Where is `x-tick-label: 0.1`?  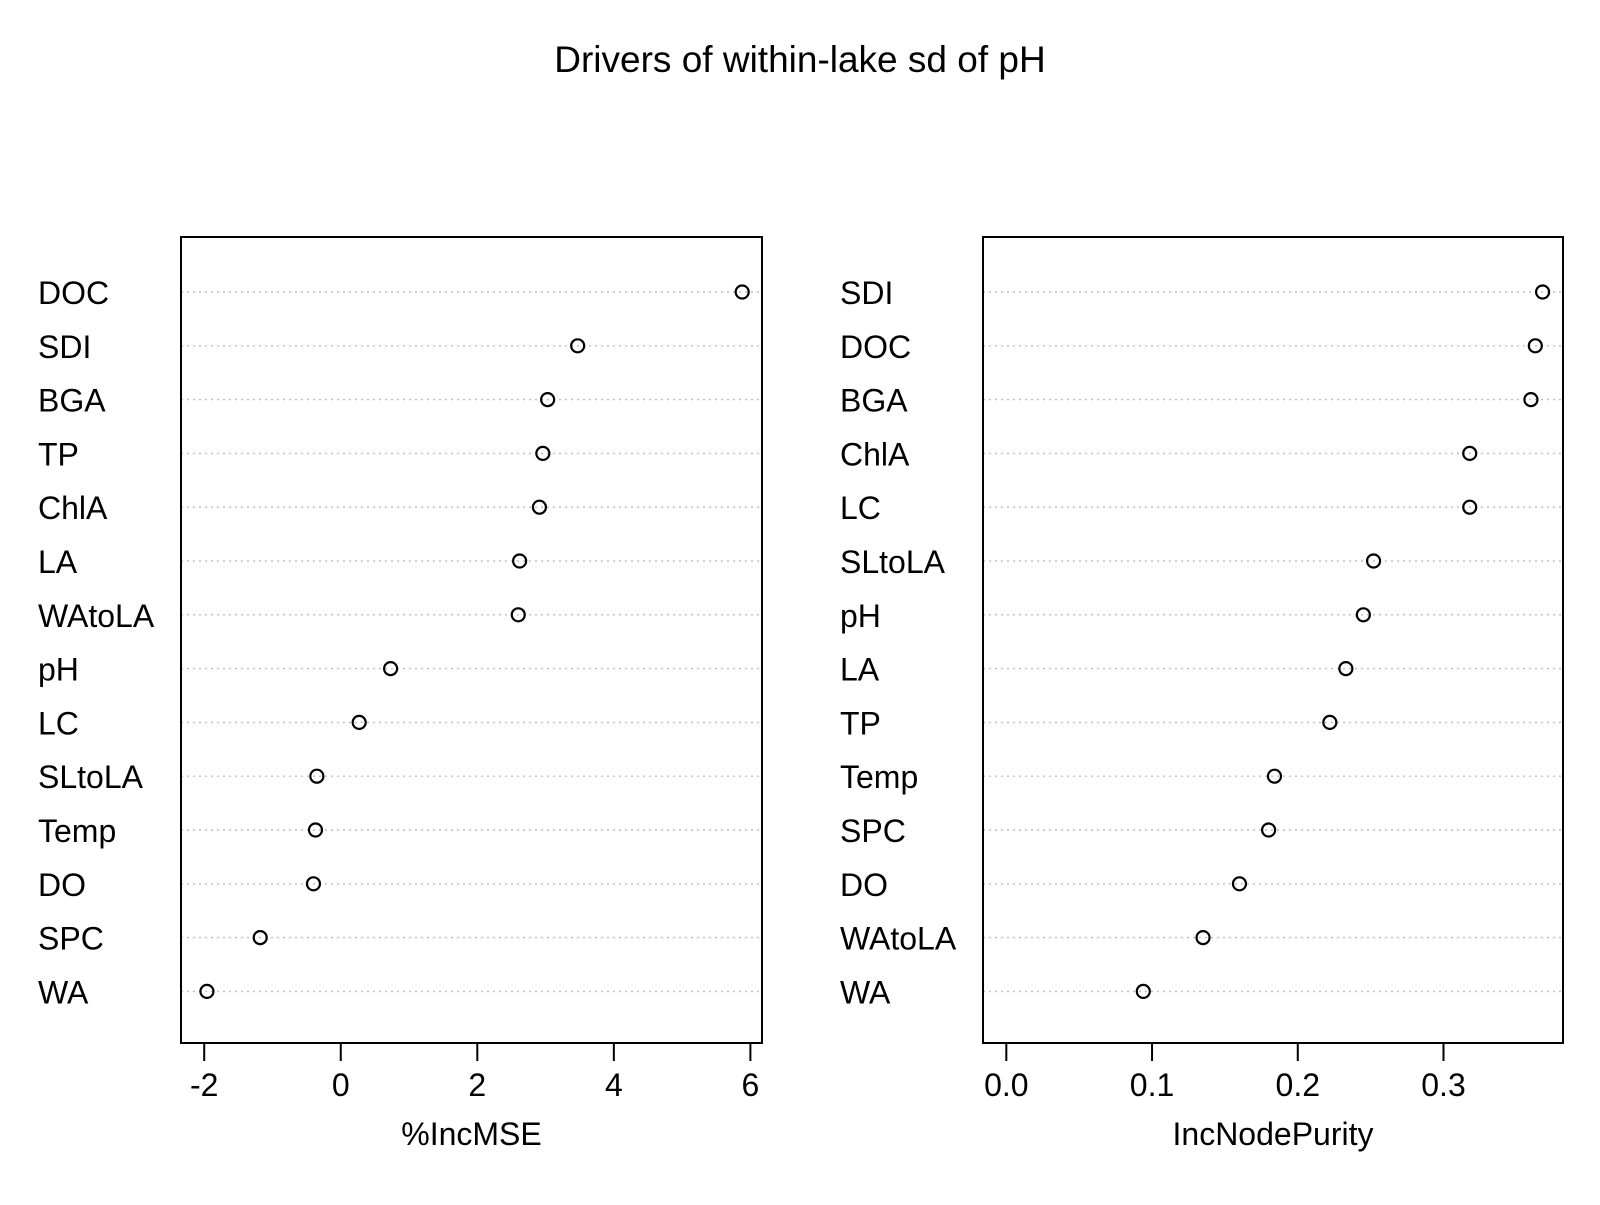
x-tick-label: 0.1 is located at coordinates (1152, 1085).